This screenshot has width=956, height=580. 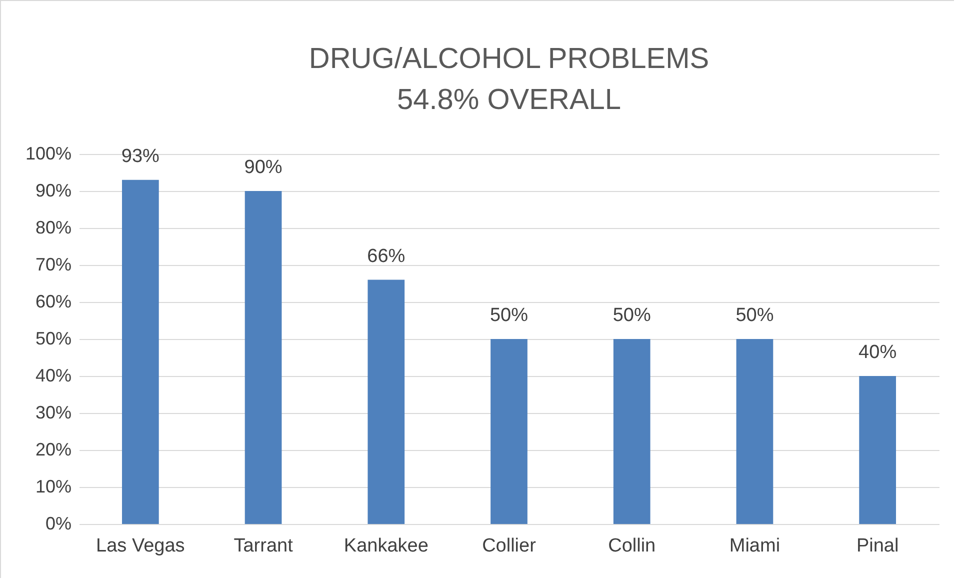 What do you see at coordinates (509, 546) in the screenshot?
I see `x-tick-label: Collier` at bounding box center [509, 546].